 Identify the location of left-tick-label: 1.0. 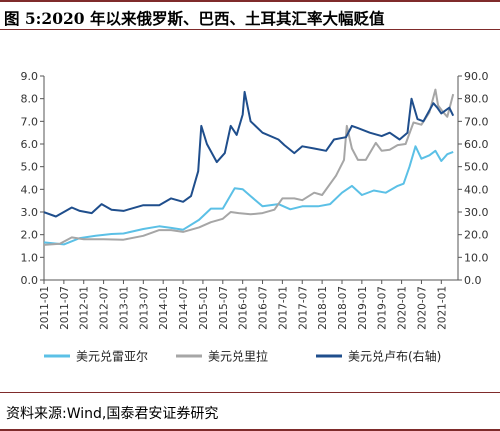
(30, 257).